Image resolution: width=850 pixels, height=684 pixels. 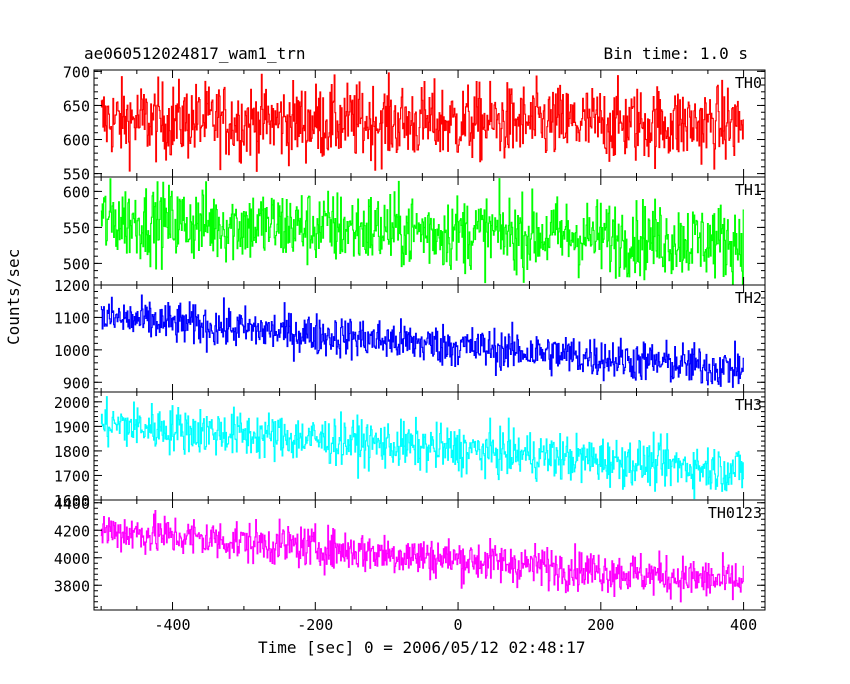 What do you see at coordinates (422, 556) in the screenshot?
I see `series-th0123-line` at bounding box center [422, 556].